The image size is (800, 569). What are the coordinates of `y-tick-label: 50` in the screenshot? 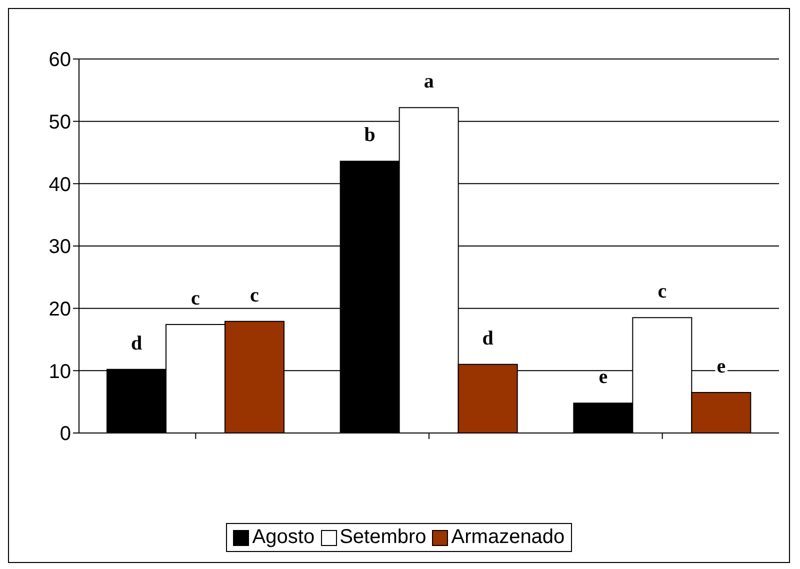 It's located at (59, 122).